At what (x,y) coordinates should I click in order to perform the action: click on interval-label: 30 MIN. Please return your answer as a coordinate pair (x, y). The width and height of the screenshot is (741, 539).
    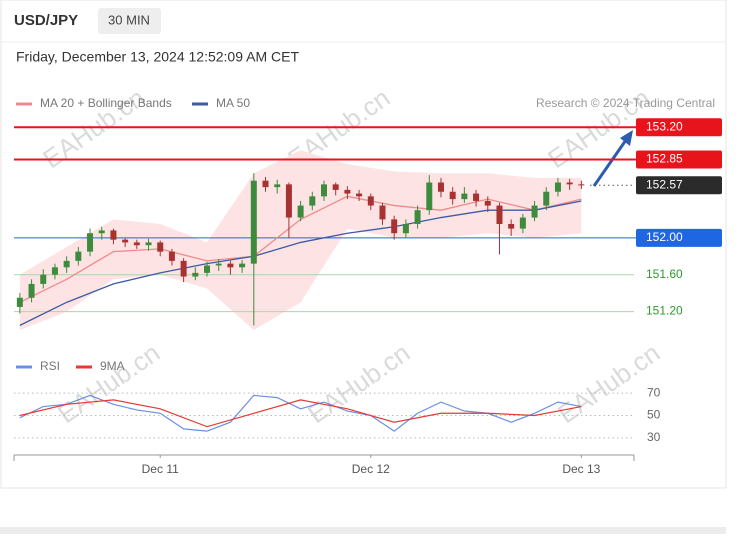
    Looking at the image, I should click on (129, 19).